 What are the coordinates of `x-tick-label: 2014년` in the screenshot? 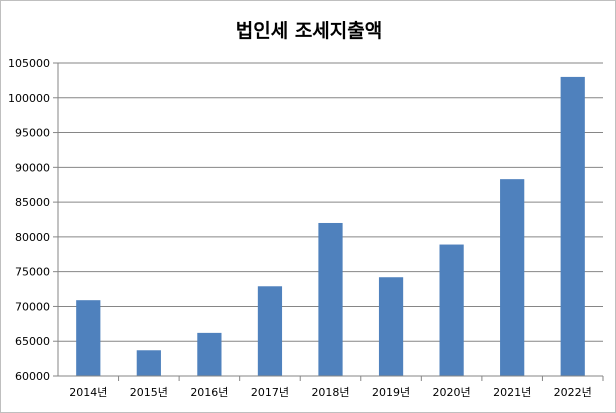 It's located at (88, 392).